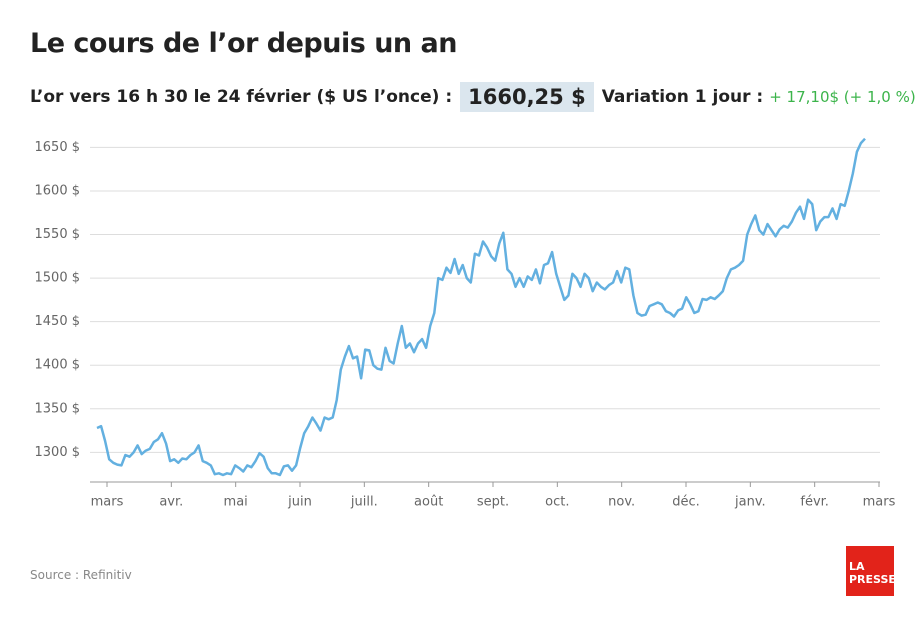 The height and width of the screenshot is (635, 924). Describe the element at coordinates (750, 502) in the screenshot. I see `x-tick-label: janv.` at that location.